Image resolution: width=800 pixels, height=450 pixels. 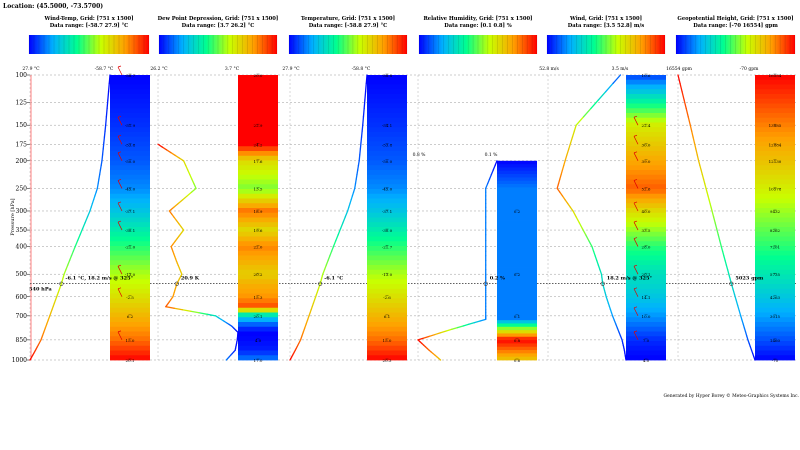 What do you see at coordinates (775, 297) in the screenshot?
I see `colorbar-value-label: 4263` at bounding box center [775, 297].